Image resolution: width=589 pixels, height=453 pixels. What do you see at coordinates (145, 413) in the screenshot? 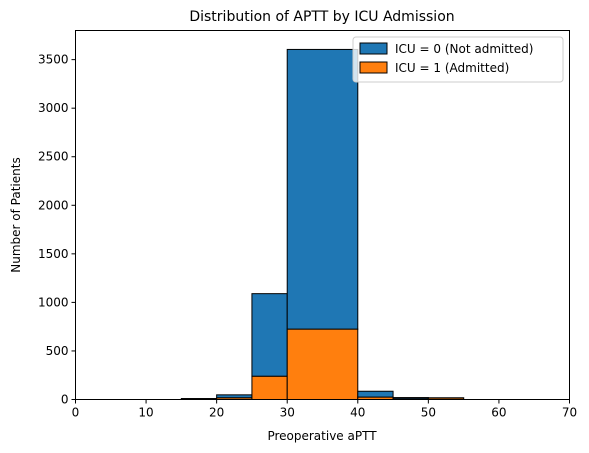
I see `x-tick-label-1: 10` at bounding box center [145, 413].